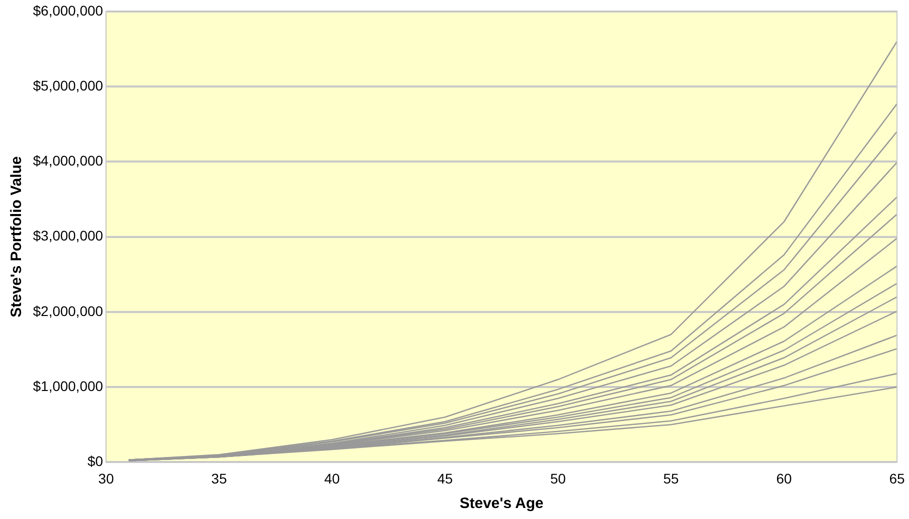 The width and height of the screenshot is (909, 519). What do you see at coordinates (68, 386) in the screenshot?
I see `y-tick-label: $1,000,000` at bounding box center [68, 386].